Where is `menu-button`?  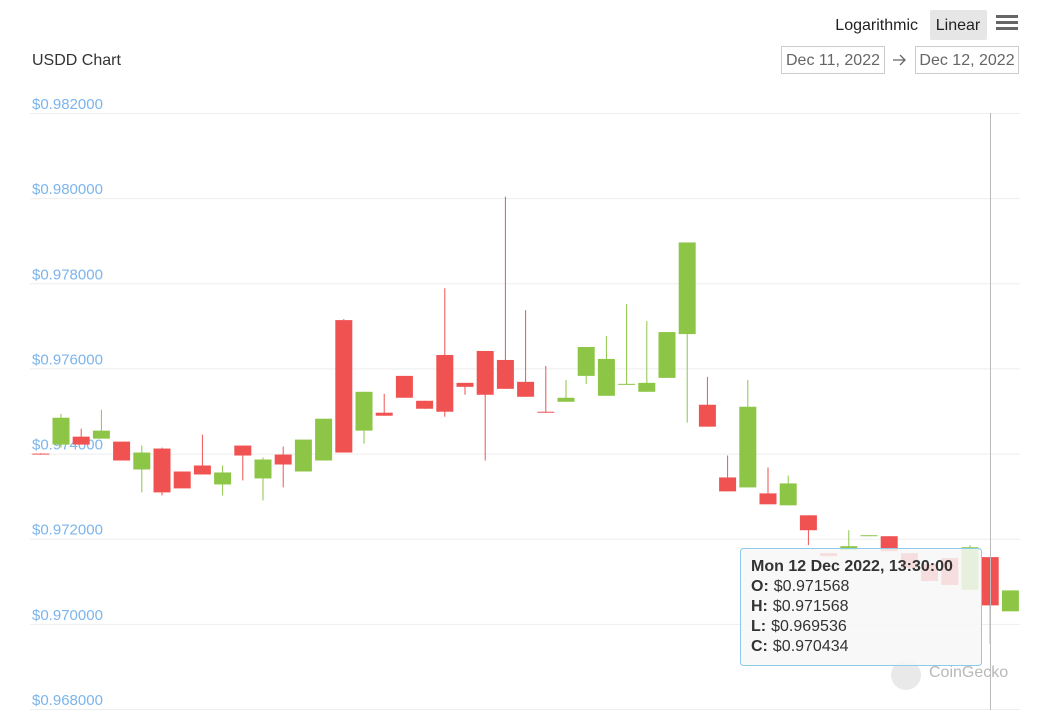 menu-button is located at coordinates (1007, 22).